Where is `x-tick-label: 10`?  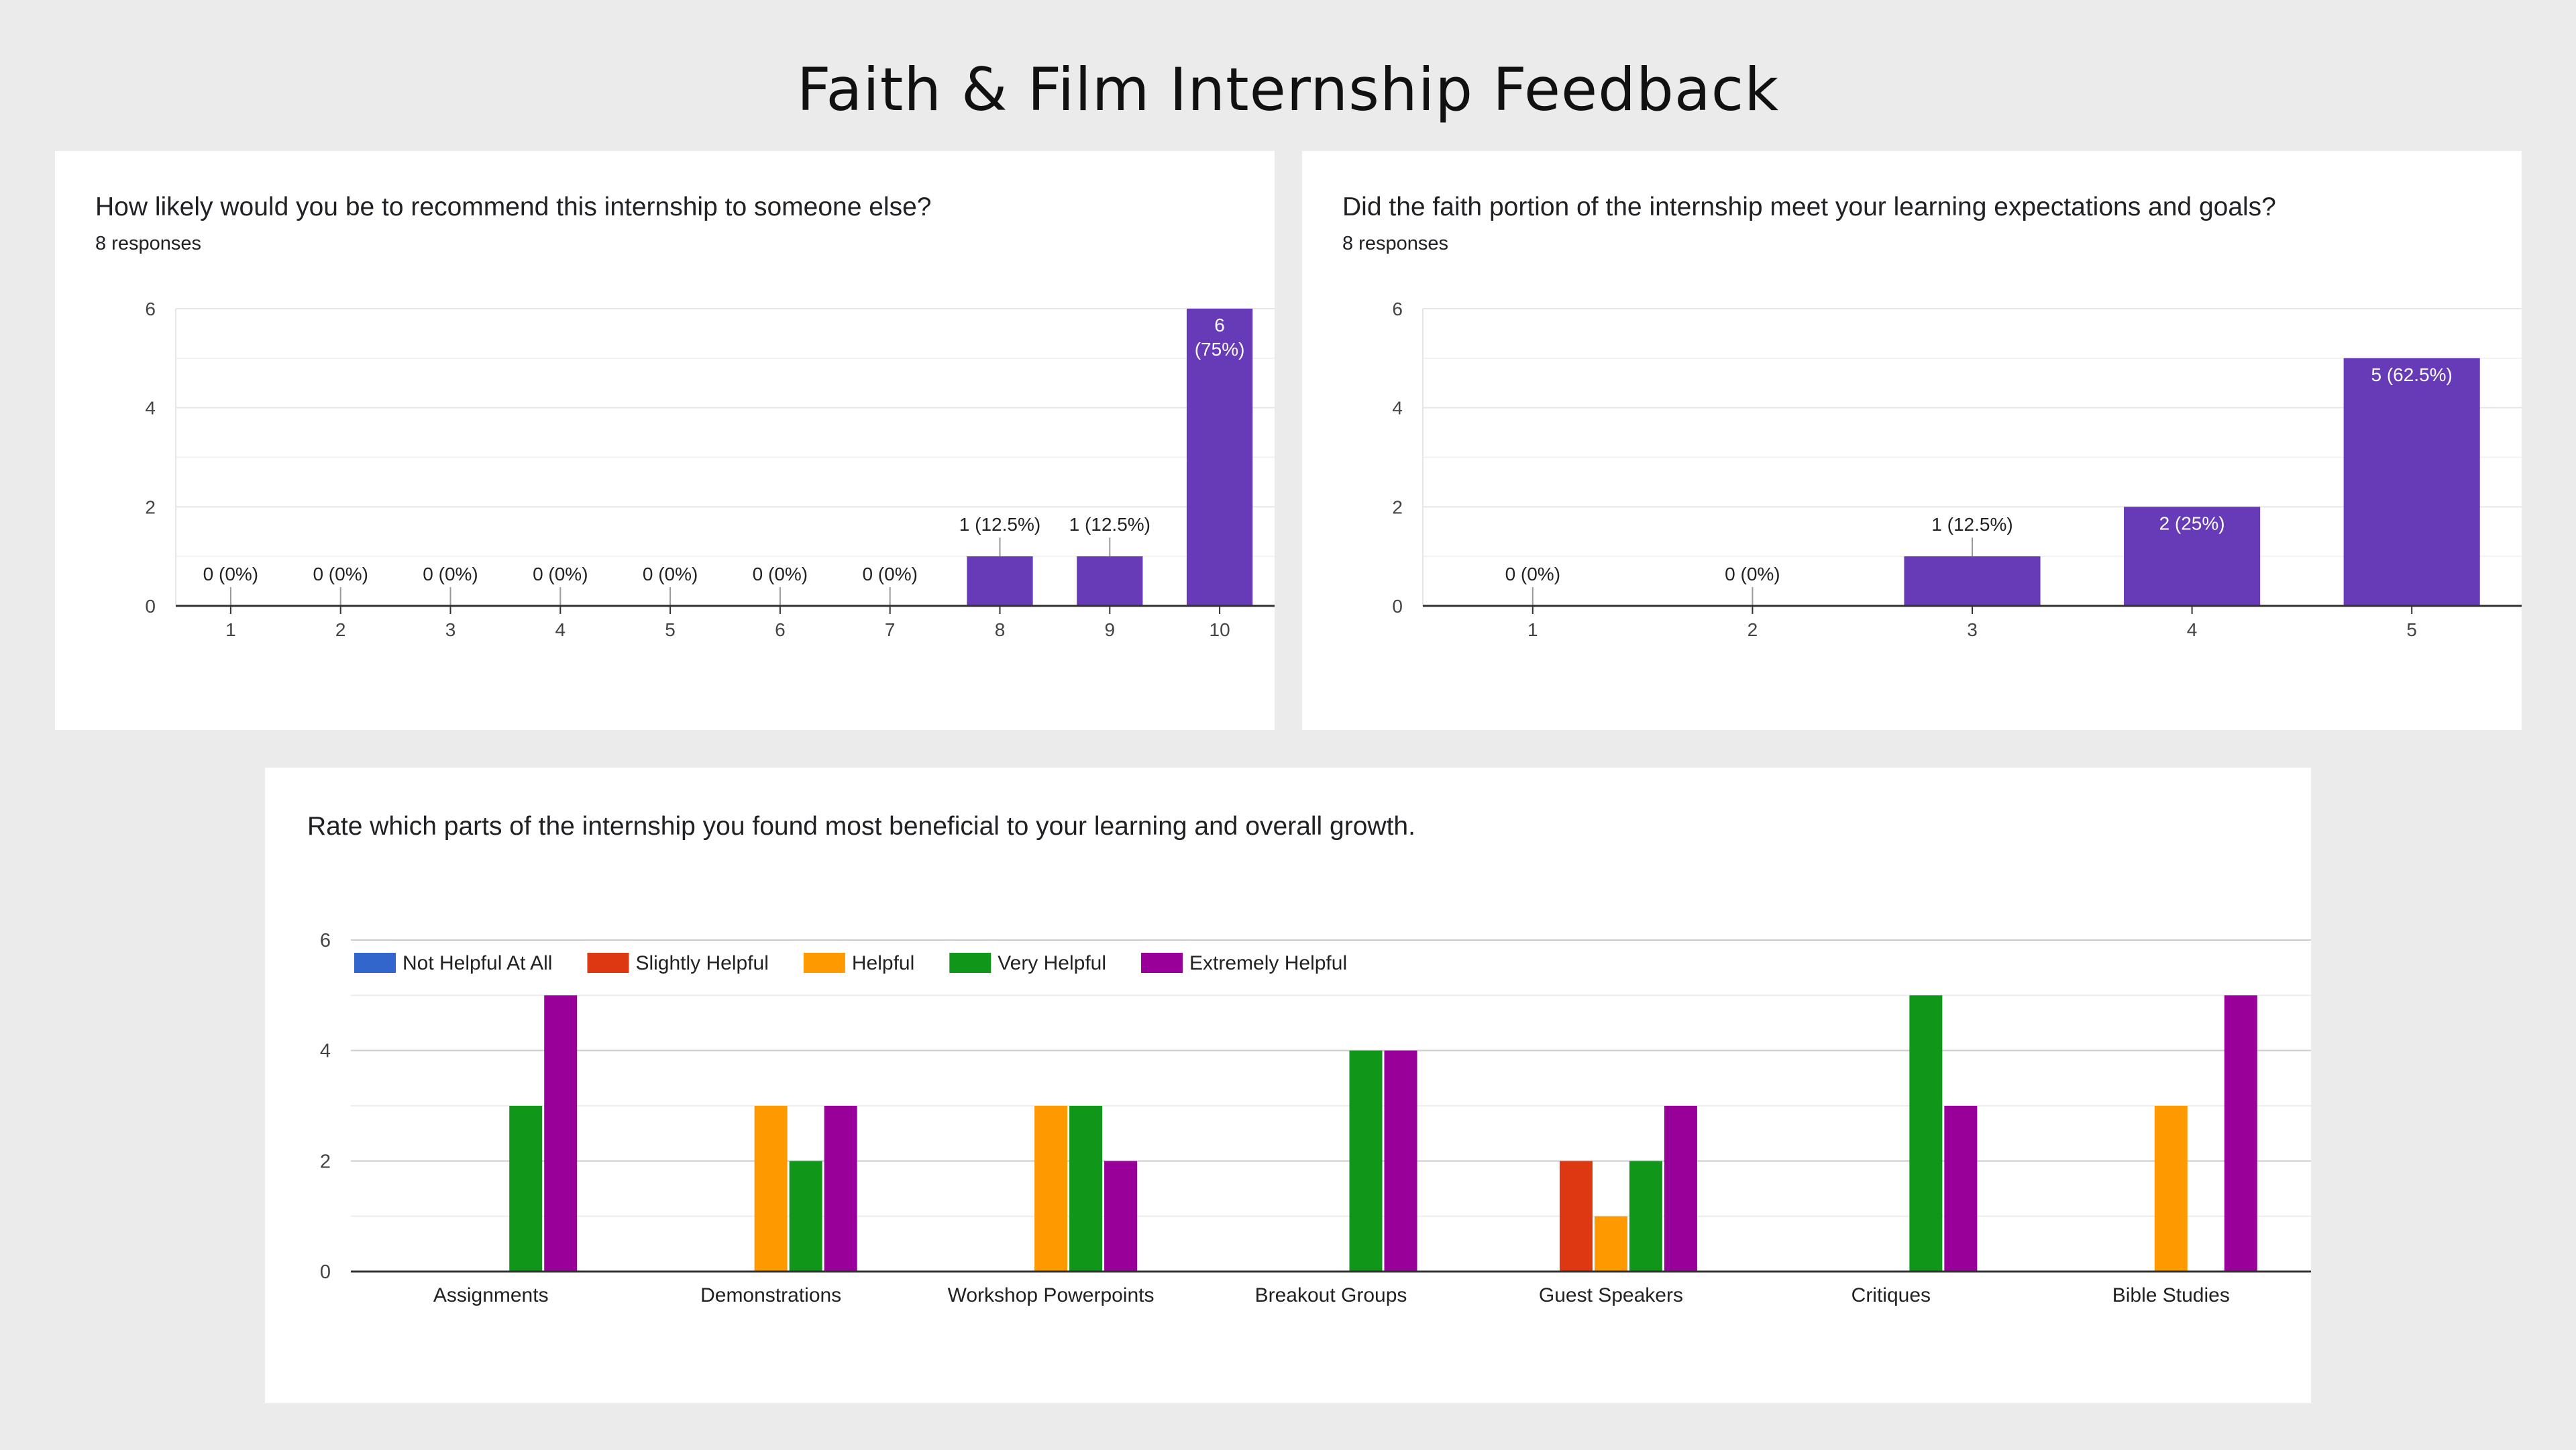 x-tick-label: 10 is located at coordinates (1220, 629).